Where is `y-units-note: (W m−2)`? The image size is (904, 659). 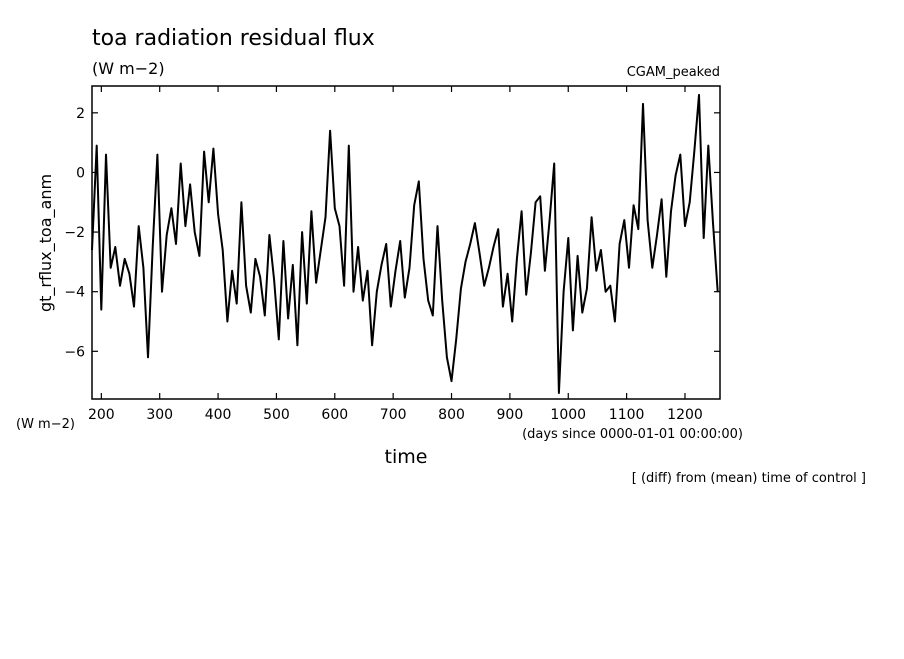 y-units-note: (W m−2) is located at coordinates (45, 424).